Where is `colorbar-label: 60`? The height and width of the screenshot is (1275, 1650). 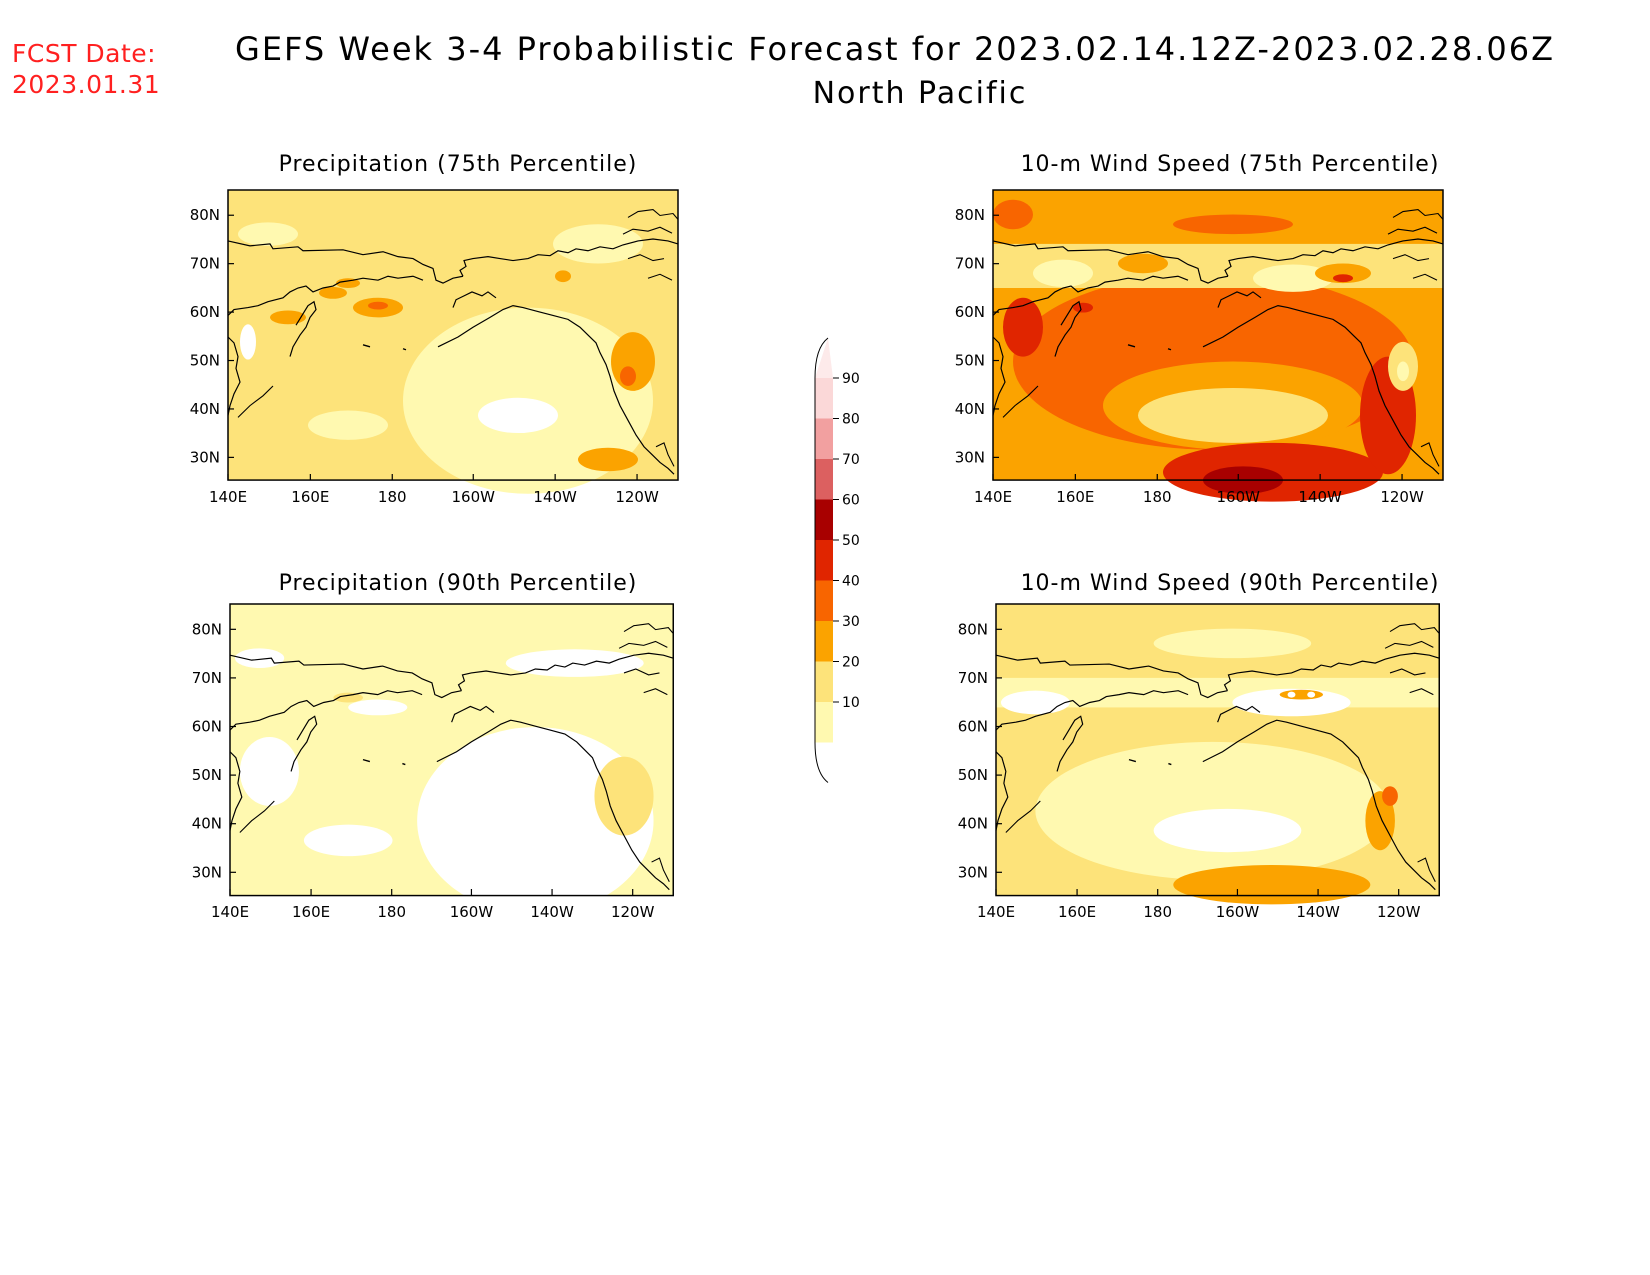 colorbar-label: 60 is located at coordinates (851, 501).